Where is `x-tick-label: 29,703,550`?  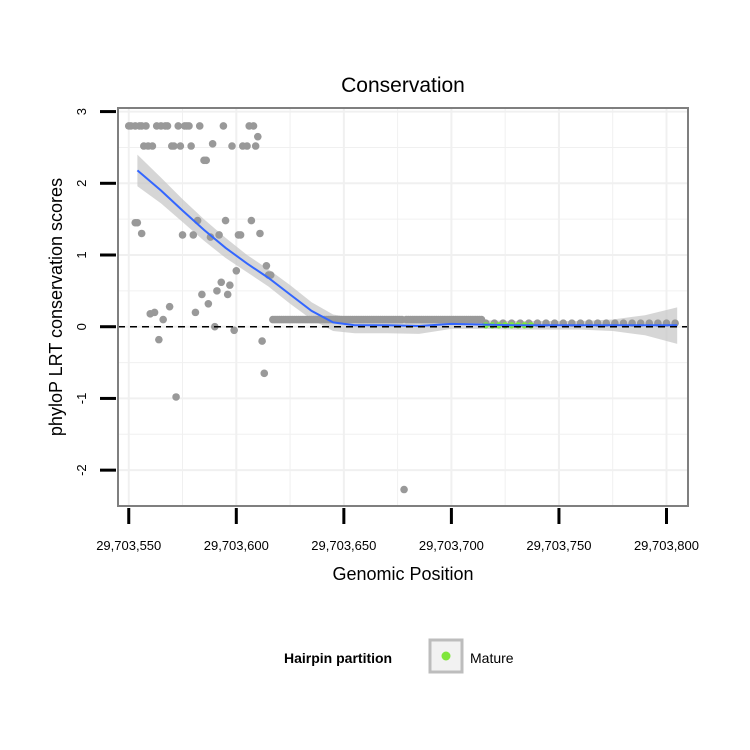
x-tick-label: 29,703,550 is located at coordinates (128, 545).